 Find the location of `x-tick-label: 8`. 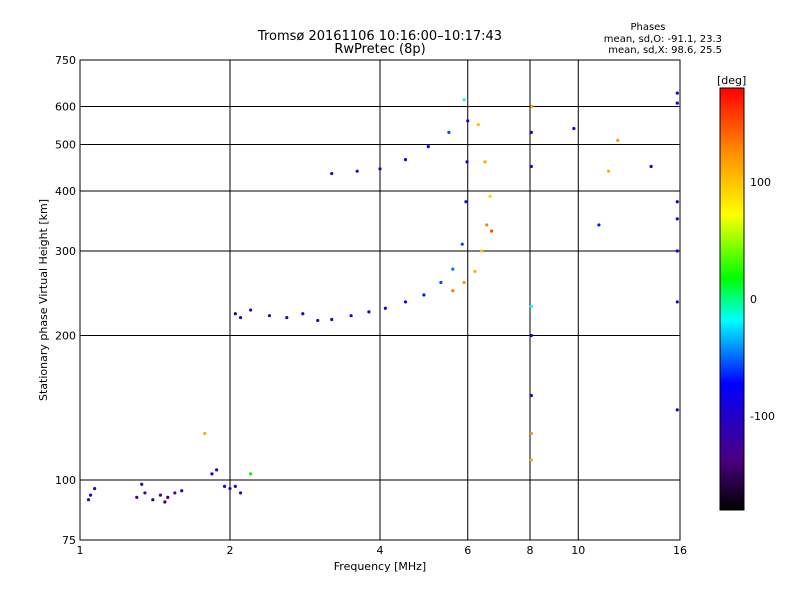

x-tick-label: 8 is located at coordinates (530, 550).